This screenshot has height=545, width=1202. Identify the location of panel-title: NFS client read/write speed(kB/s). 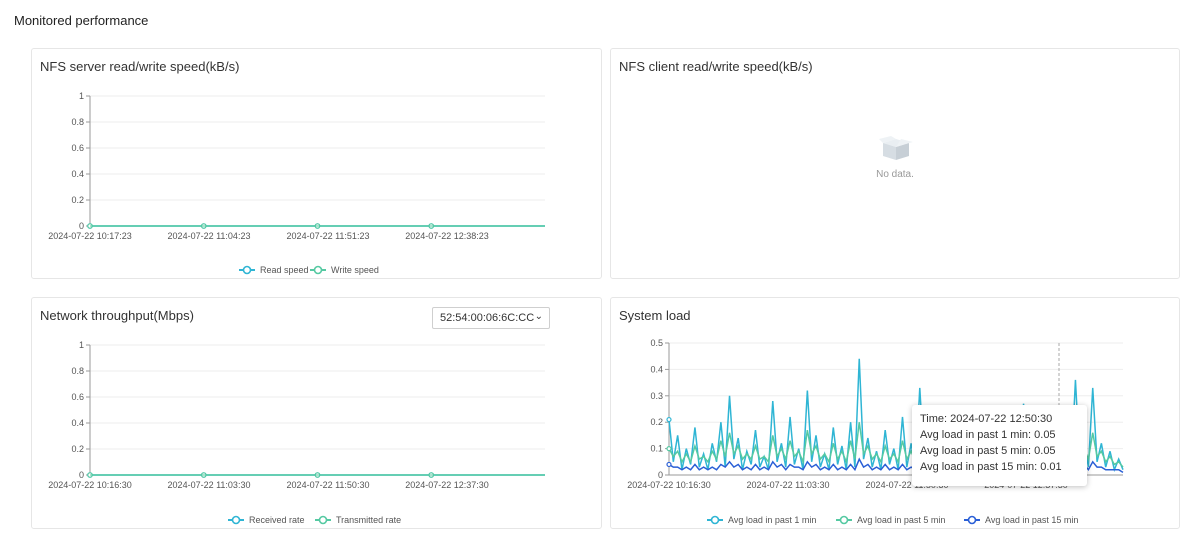
(716, 66).